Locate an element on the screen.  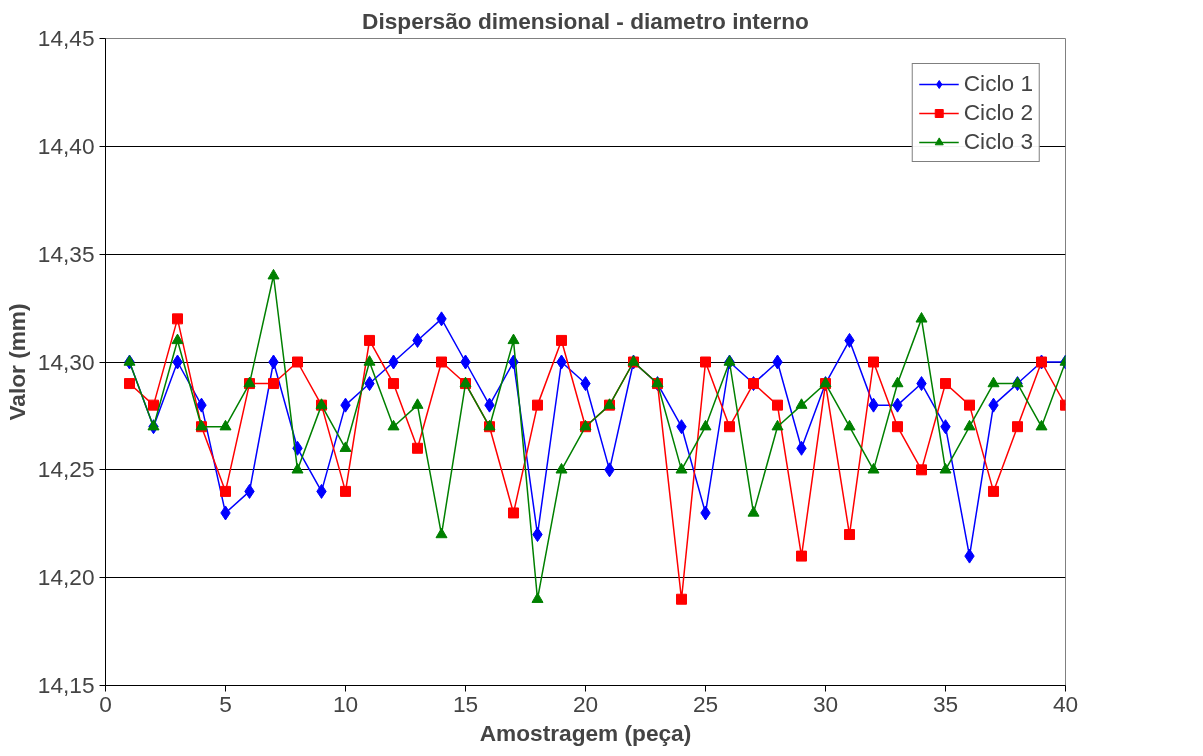
y-tick-label: 14,25 is located at coordinates (66, 469).